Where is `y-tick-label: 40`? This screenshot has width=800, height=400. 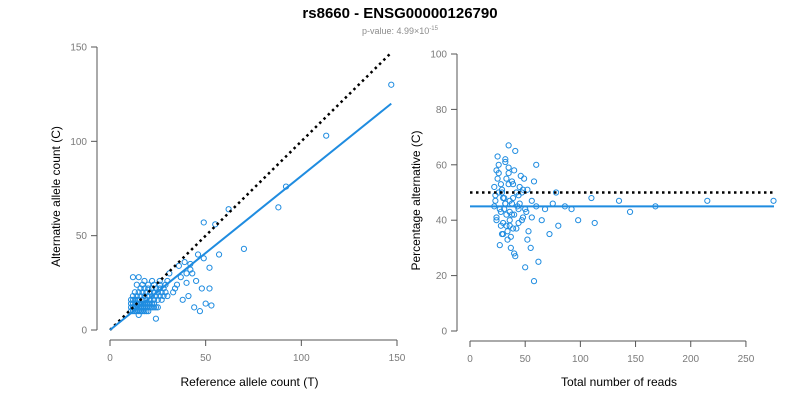
y-tick-label: 40 is located at coordinates (442, 221).